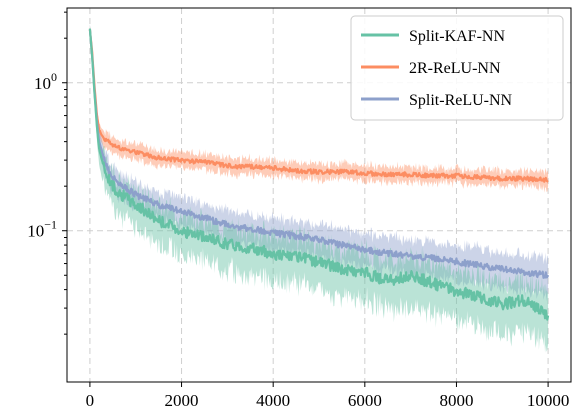 The height and width of the screenshot is (416, 582). Describe the element at coordinates (328, 400) in the screenshot. I see `x-tick-labels: 0 2000 4000 6000 8000 10000` at that location.